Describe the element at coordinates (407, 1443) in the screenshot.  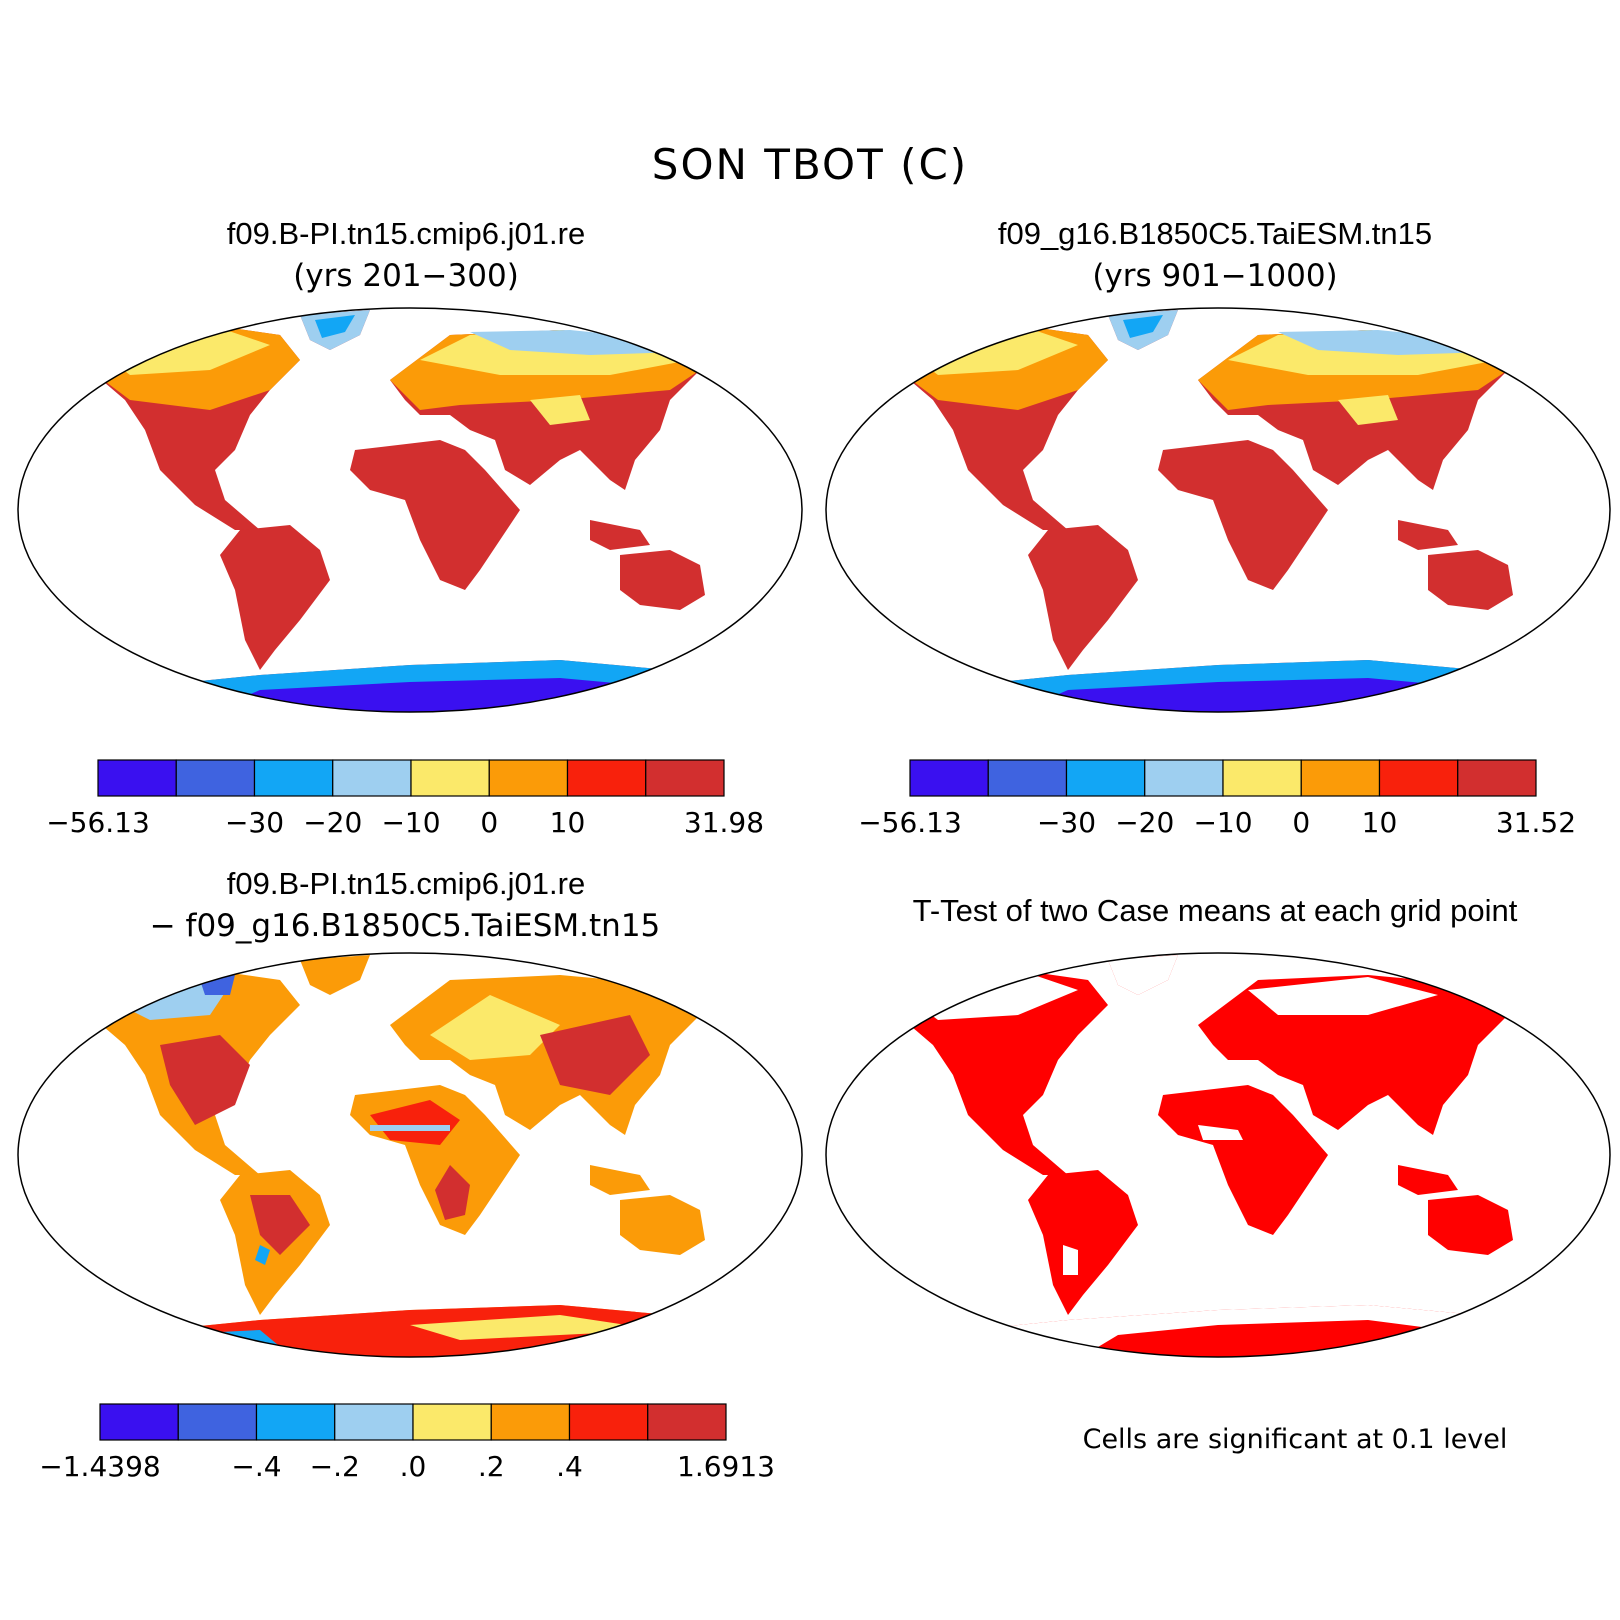
I see `panel-3-colorbar: −1.4398 −.4 −.2 .0 .2 .4 1.6913` at that location.